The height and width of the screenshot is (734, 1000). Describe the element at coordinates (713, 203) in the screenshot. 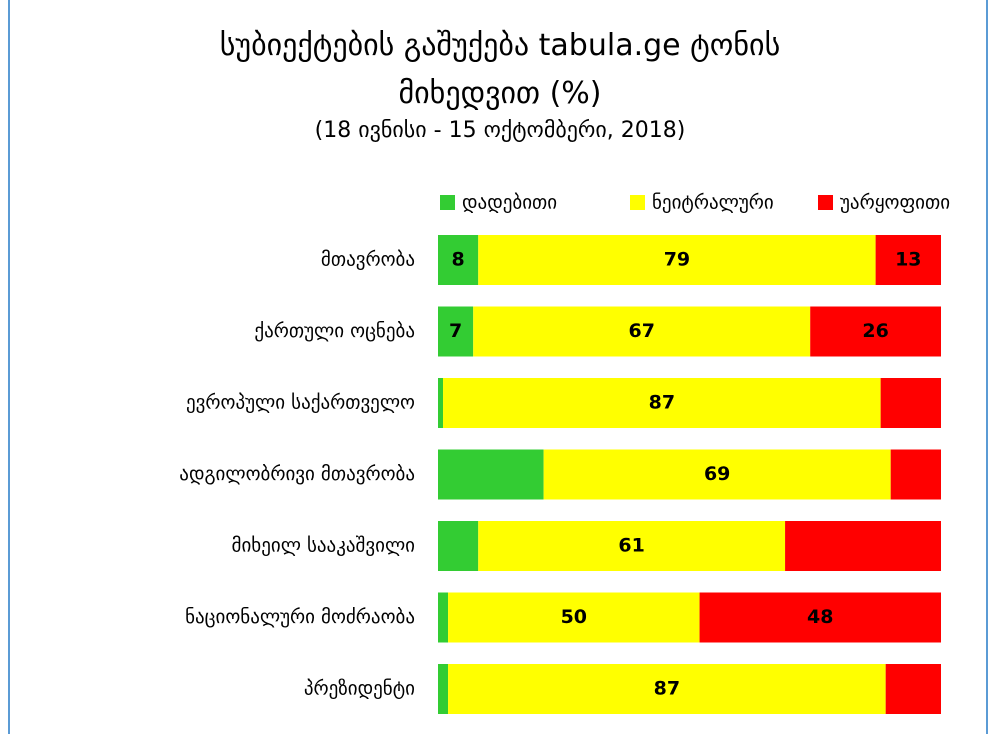

I see `legend-label: ნეიტრალური` at that location.